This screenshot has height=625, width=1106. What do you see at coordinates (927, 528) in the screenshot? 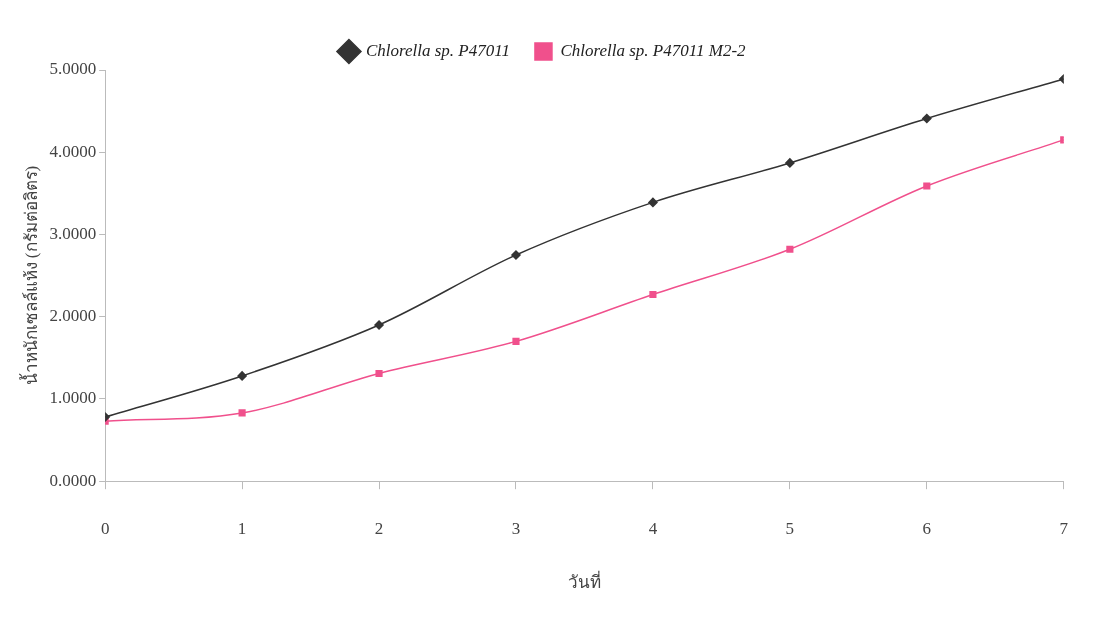
I see `x-tick-label: 6` at bounding box center [927, 528].